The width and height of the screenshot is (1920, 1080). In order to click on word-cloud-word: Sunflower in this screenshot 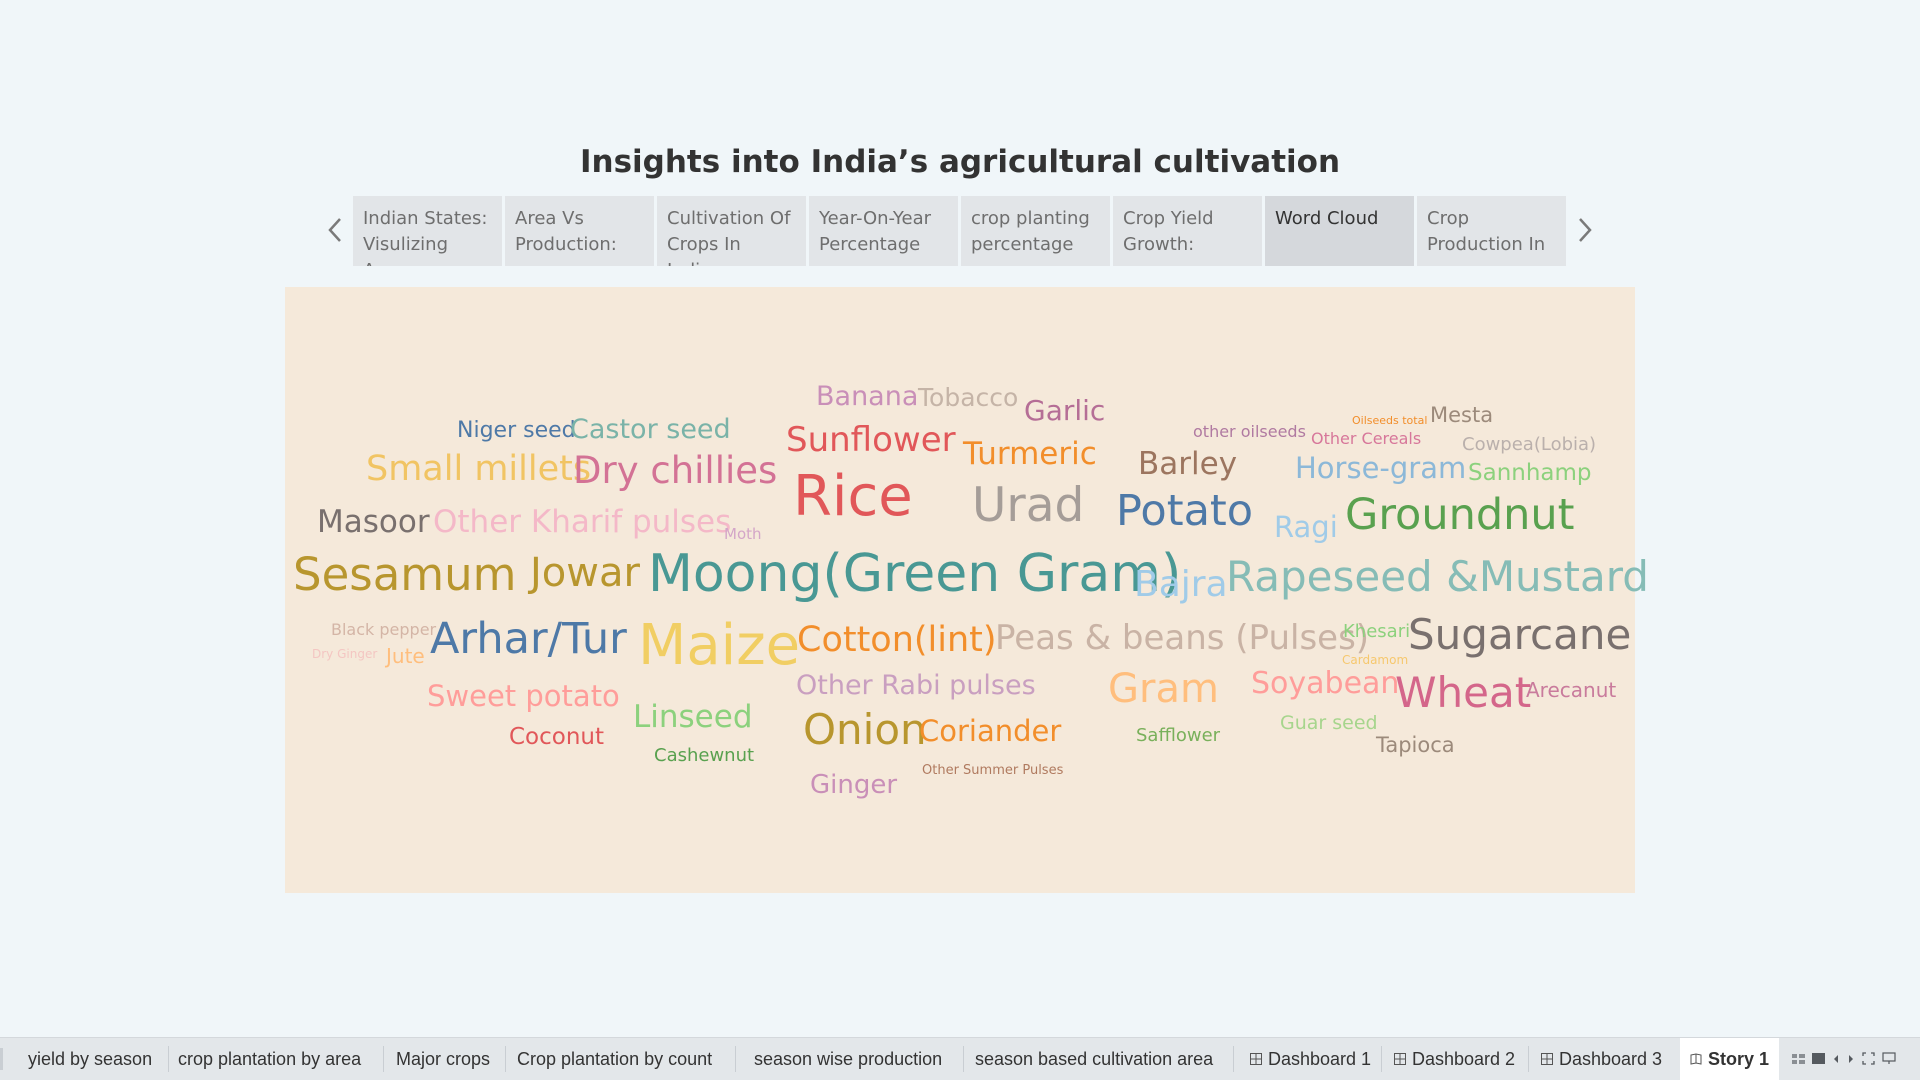, I will do `click(871, 440)`.